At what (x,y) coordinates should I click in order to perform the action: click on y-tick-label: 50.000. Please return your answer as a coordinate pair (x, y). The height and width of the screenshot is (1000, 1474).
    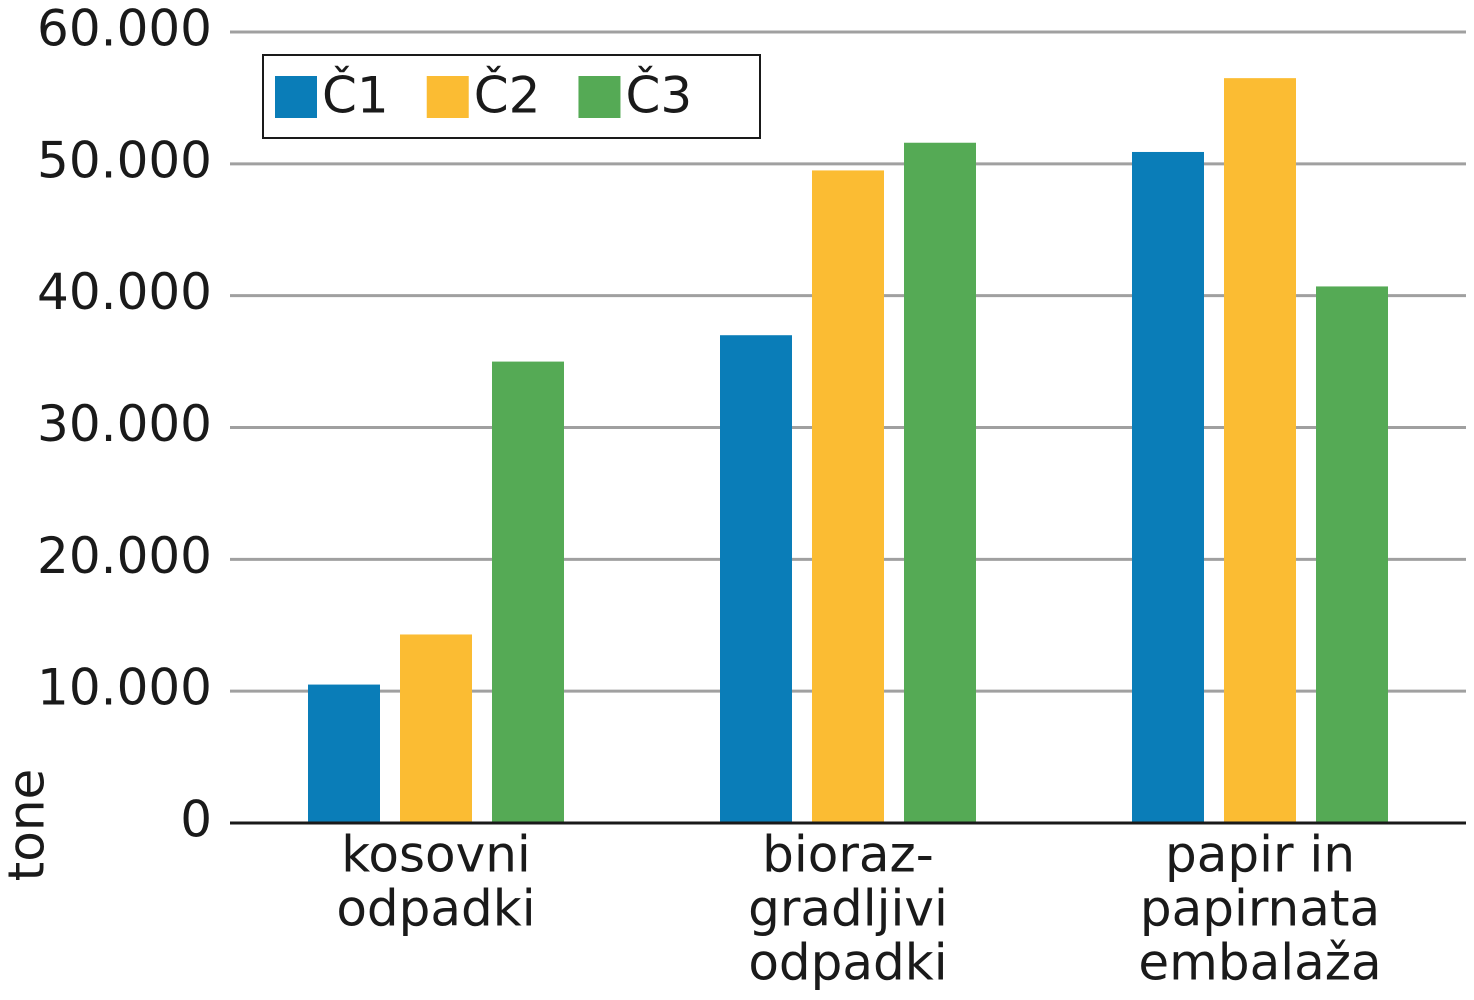
    Looking at the image, I should click on (124, 160).